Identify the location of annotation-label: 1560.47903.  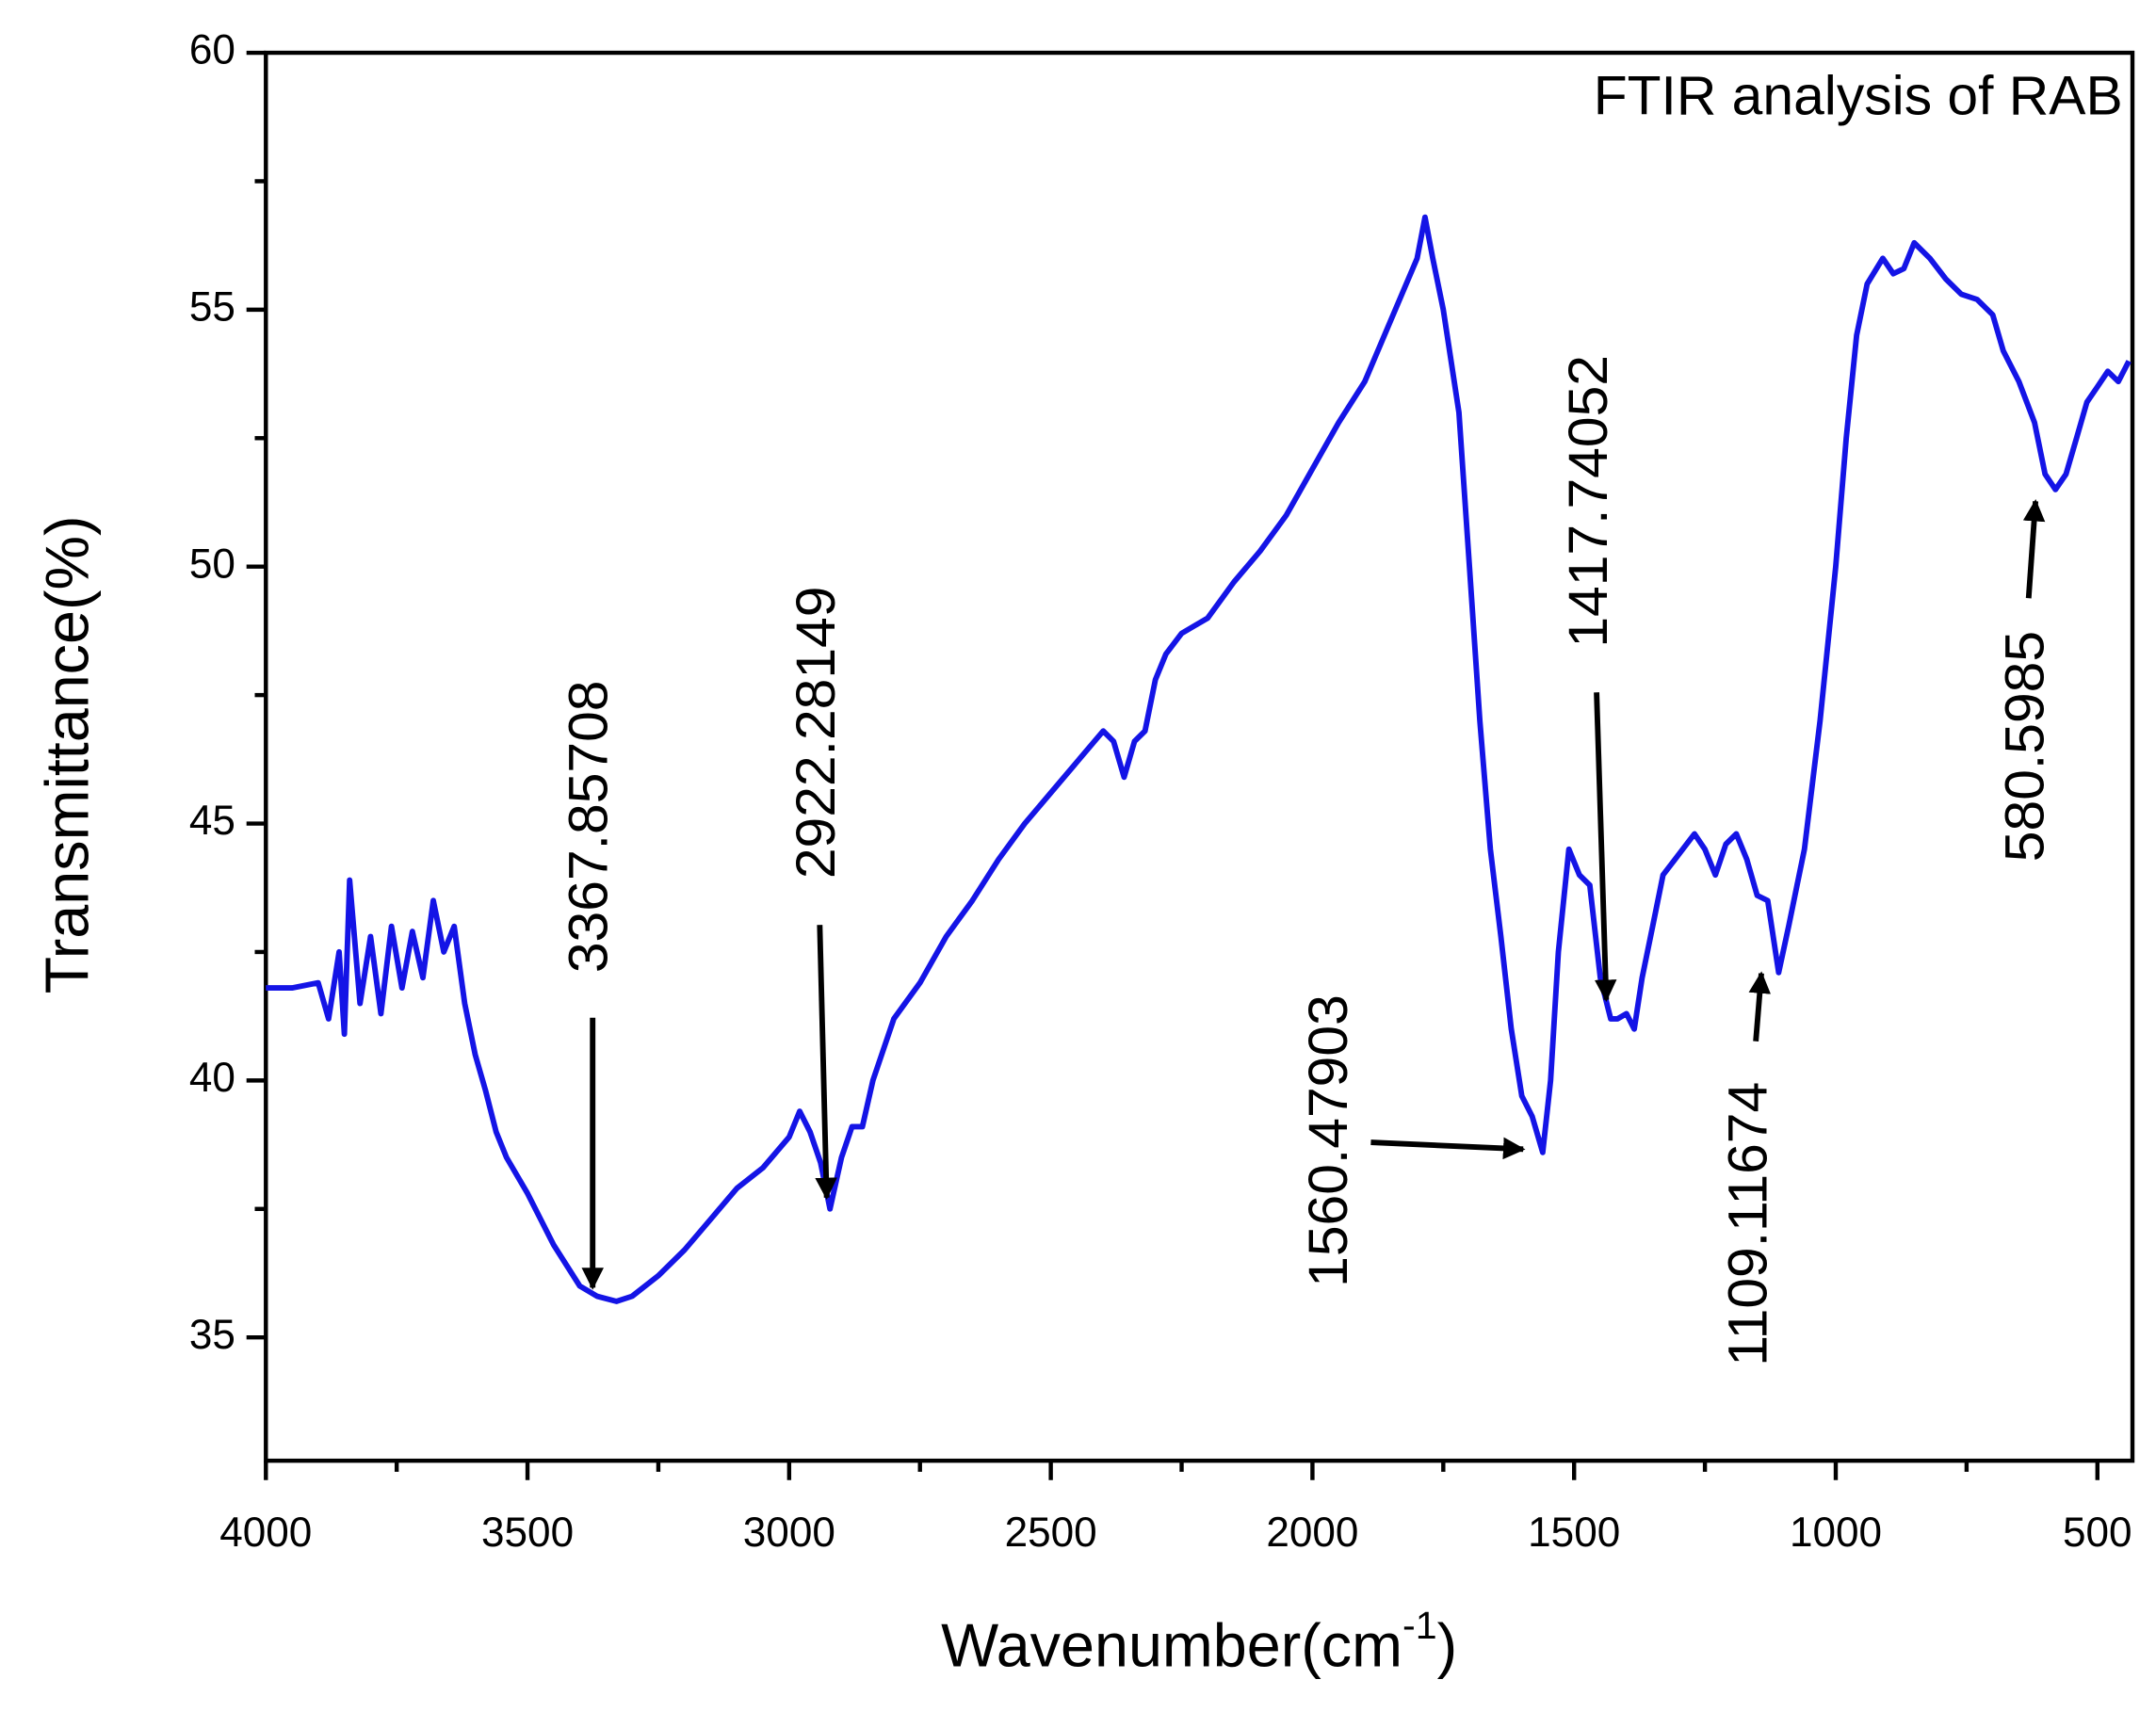
(1329, 1140).